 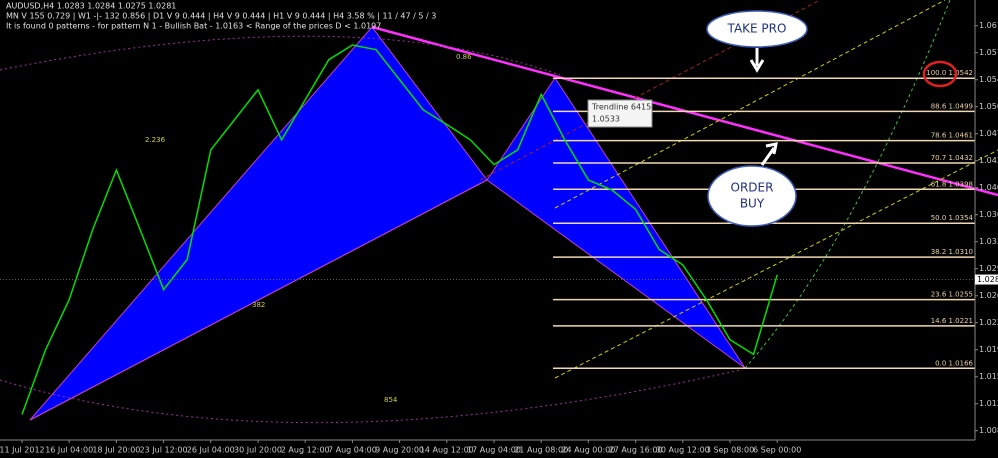 What do you see at coordinates (258, 305) in the screenshot?
I see `pattern-label: 382` at bounding box center [258, 305].